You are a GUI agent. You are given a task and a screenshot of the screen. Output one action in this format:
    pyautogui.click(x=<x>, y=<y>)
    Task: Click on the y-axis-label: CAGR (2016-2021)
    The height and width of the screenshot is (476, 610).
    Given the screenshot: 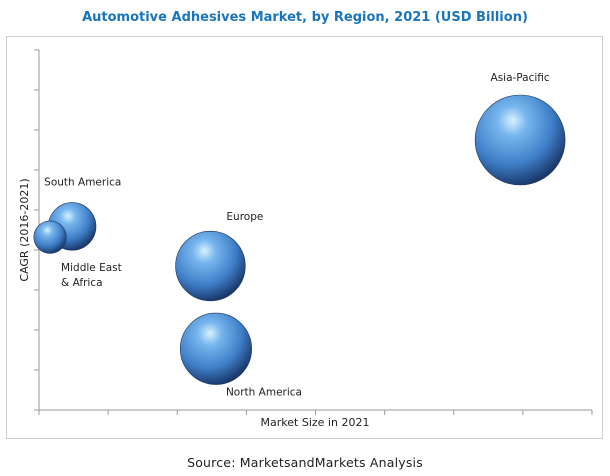 What is the action you would take?
    pyautogui.click(x=24, y=229)
    